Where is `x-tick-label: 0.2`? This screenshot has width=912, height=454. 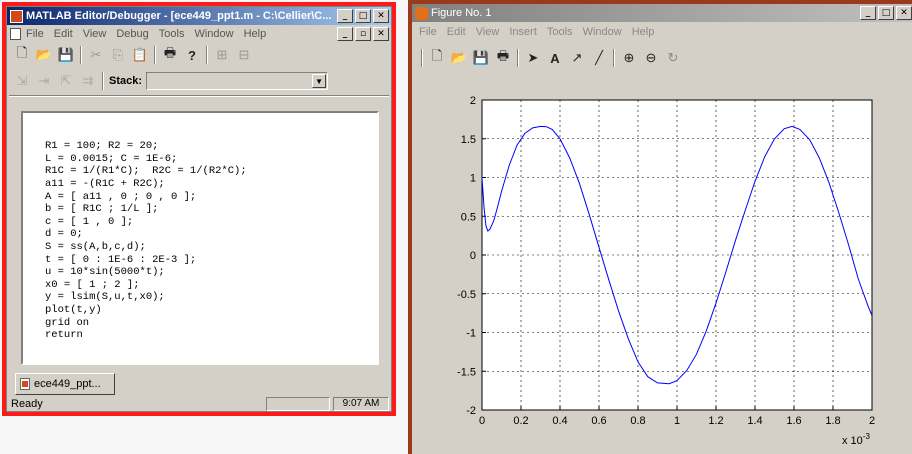 x-tick-label: 0.2 is located at coordinates (520, 421).